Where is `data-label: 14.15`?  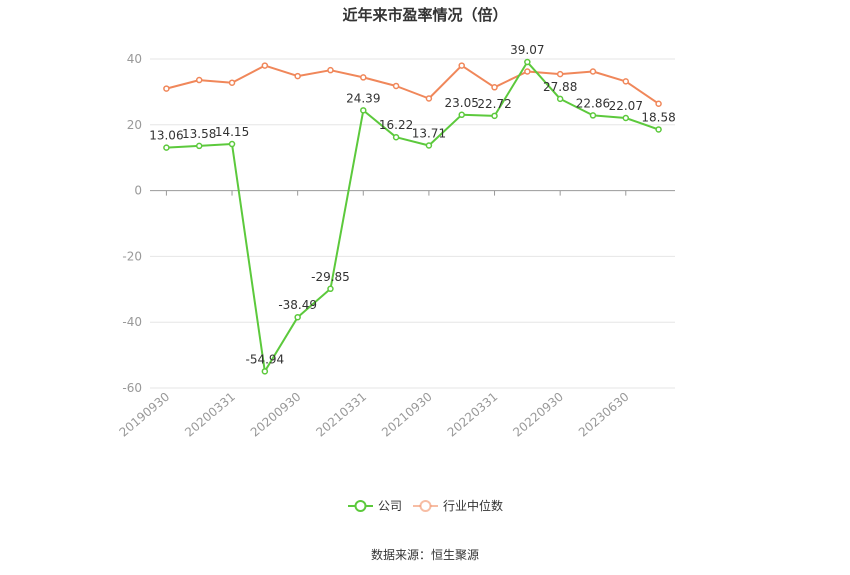
data-label: 14.15 is located at coordinates (232, 132).